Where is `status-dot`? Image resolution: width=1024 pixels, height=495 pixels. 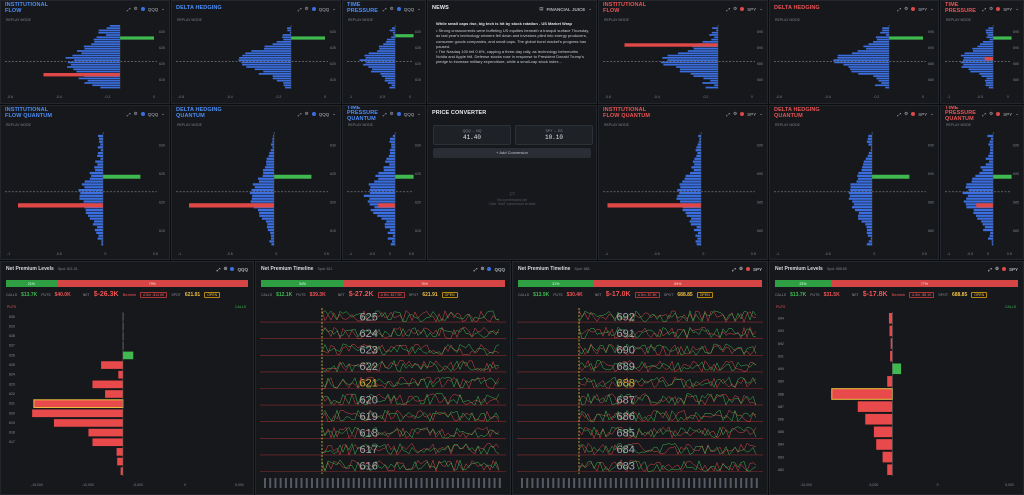 status-dot is located at coordinates (398, 9).